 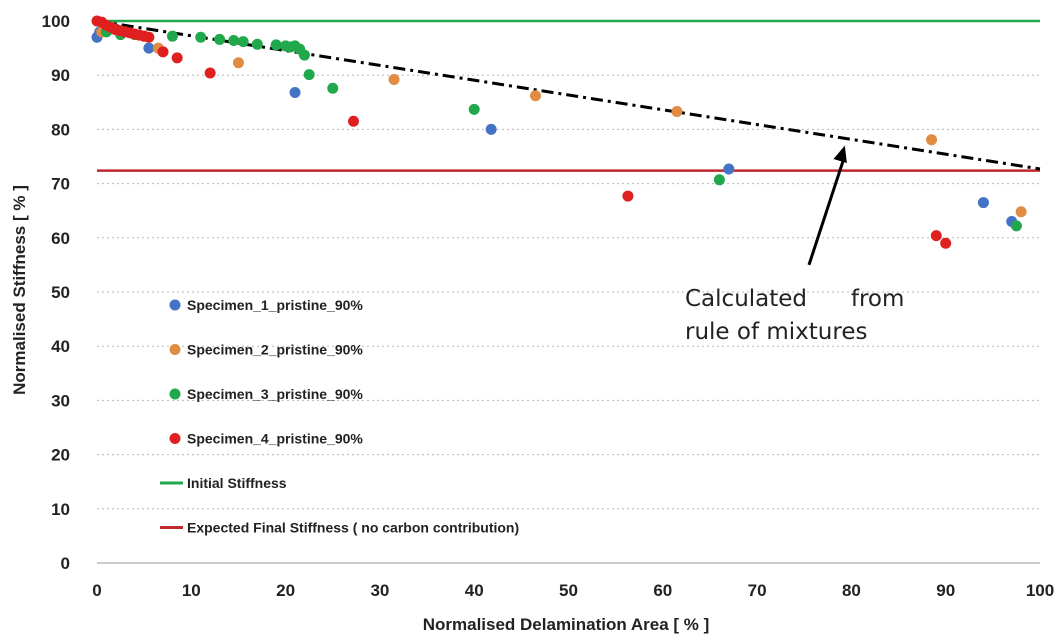 What do you see at coordinates (794, 245) in the screenshot?
I see `annotation: Calculated from rule of mixtures` at bounding box center [794, 245].